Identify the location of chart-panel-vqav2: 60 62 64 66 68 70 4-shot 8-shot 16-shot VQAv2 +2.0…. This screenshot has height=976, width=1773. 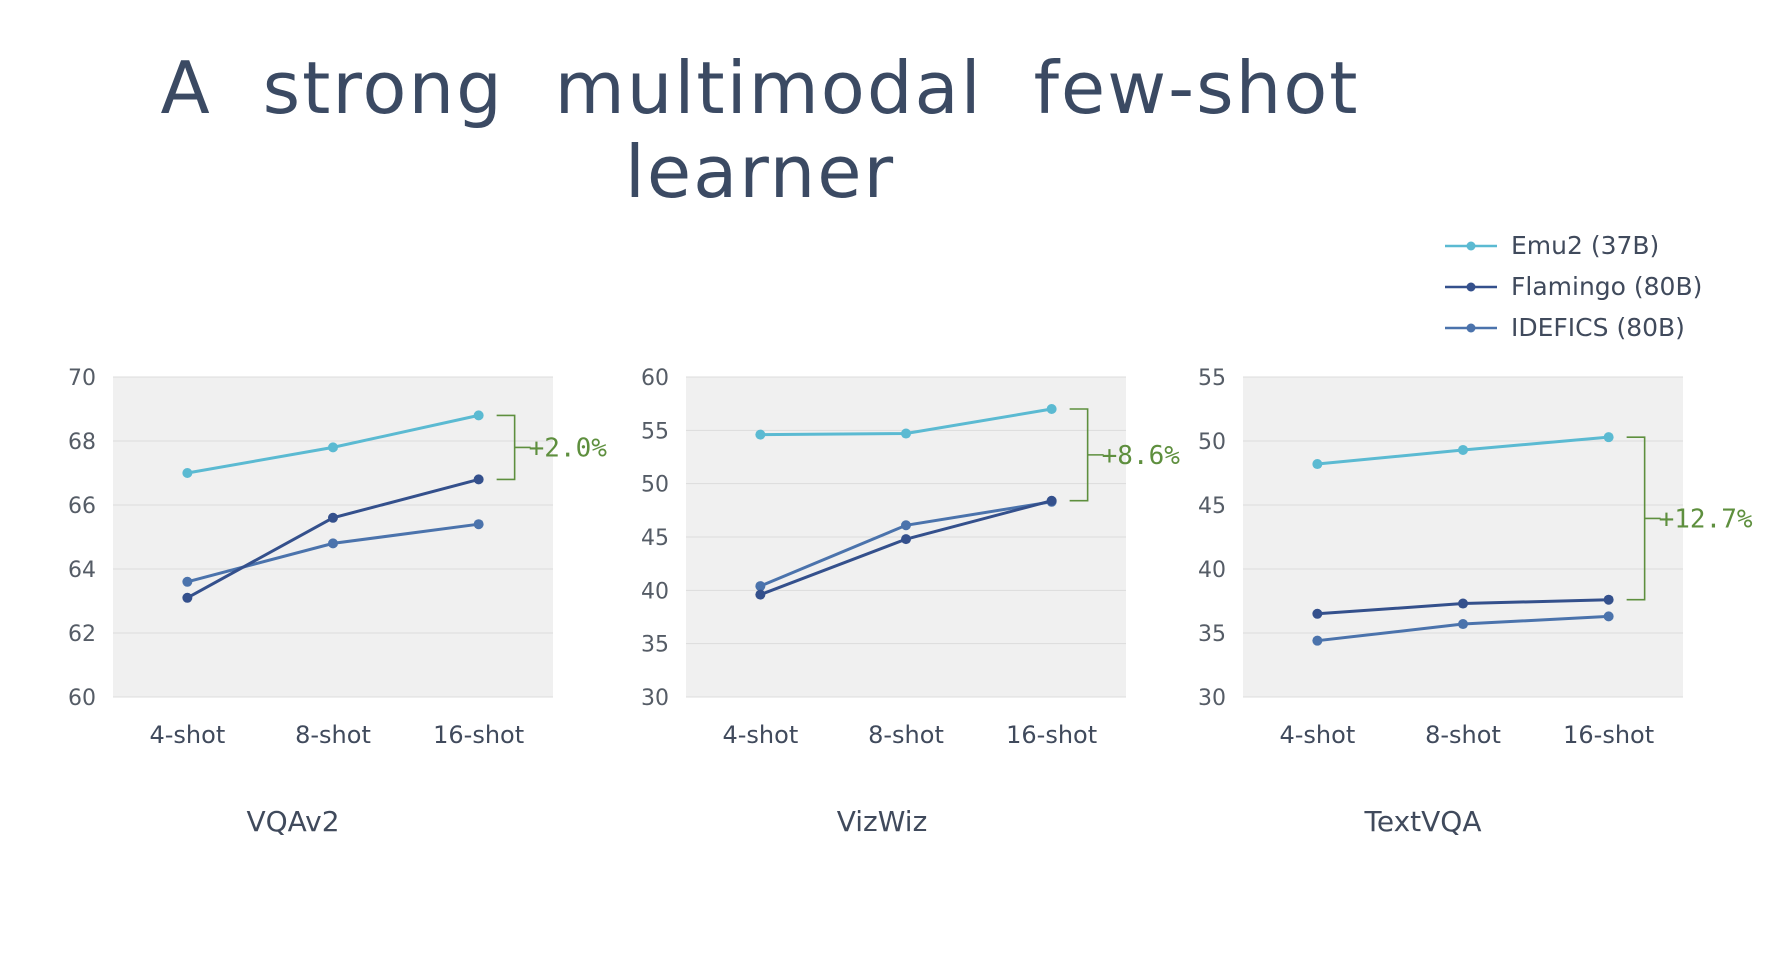
(337, 602).